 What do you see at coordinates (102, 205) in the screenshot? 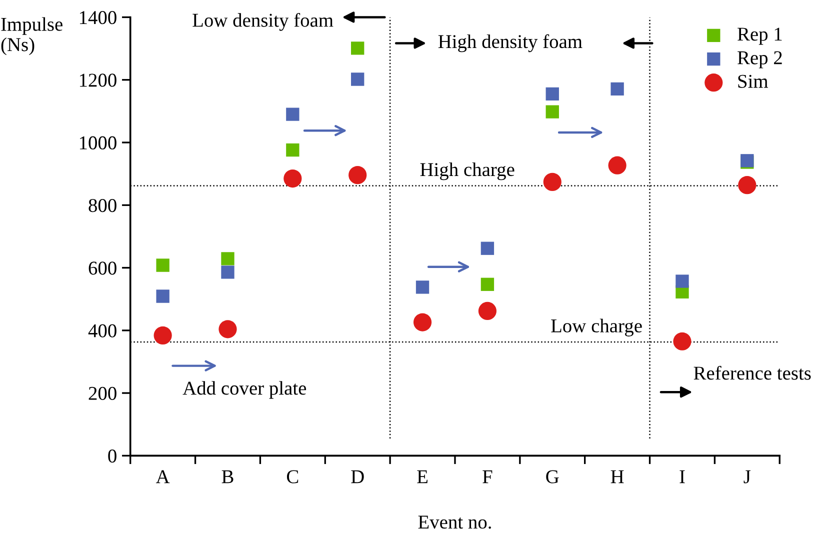
I see `y-tick-label: 800` at bounding box center [102, 205].